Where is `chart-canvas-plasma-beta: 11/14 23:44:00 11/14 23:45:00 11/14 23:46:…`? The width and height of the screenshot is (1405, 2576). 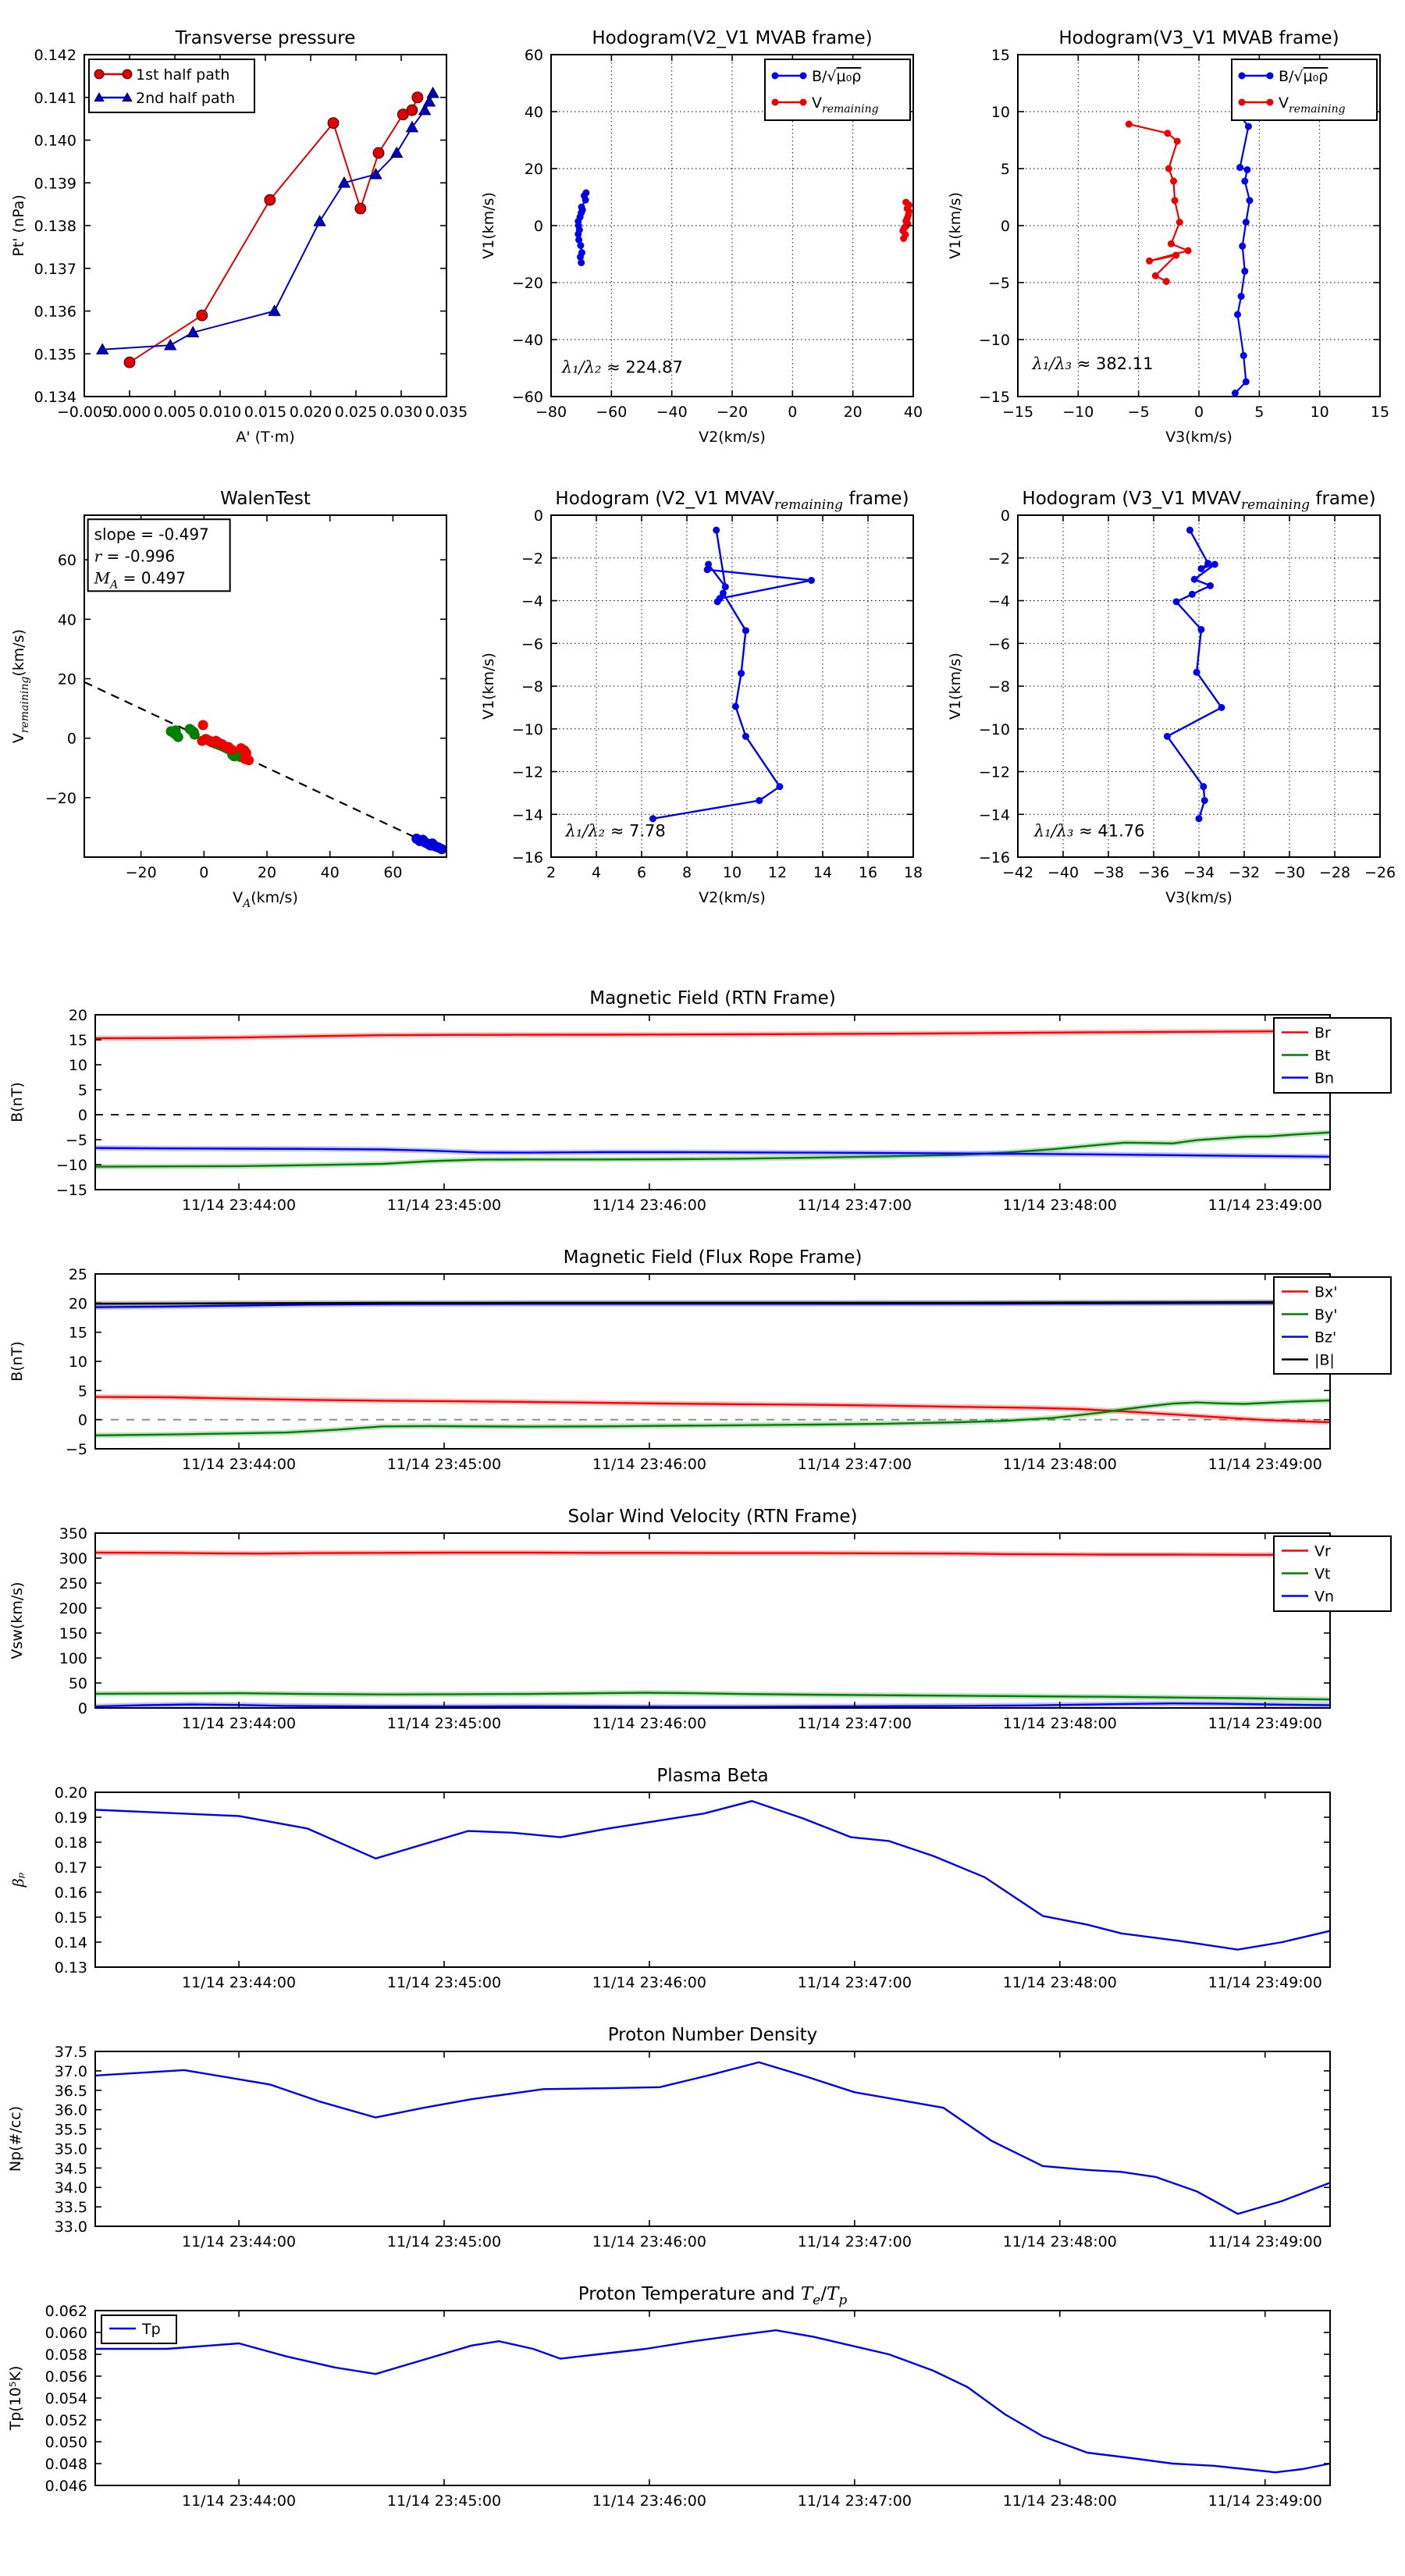 chart-canvas-plasma-beta: 11/14 23:44:00 11/14 23:45:00 11/14 23:46:… is located at coordinates (671, 1878).